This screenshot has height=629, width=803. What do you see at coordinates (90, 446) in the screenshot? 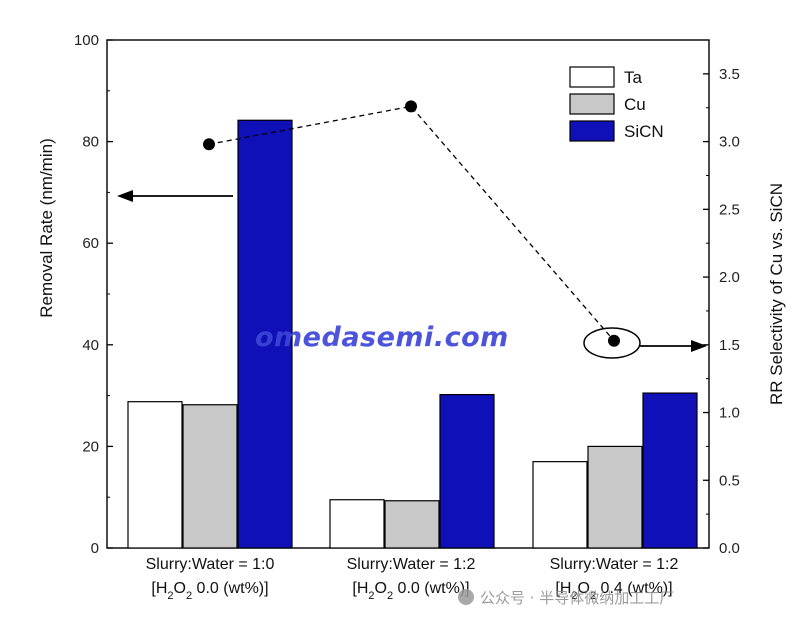
I see `left-tick-label: 20` at bounding box center [90, 446].